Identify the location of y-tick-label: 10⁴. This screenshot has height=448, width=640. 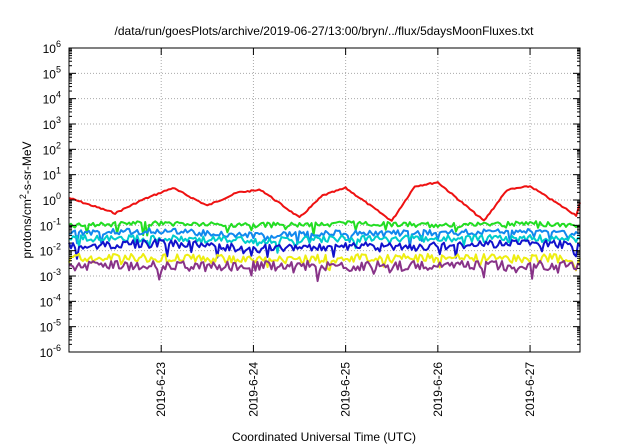
(52, 98).